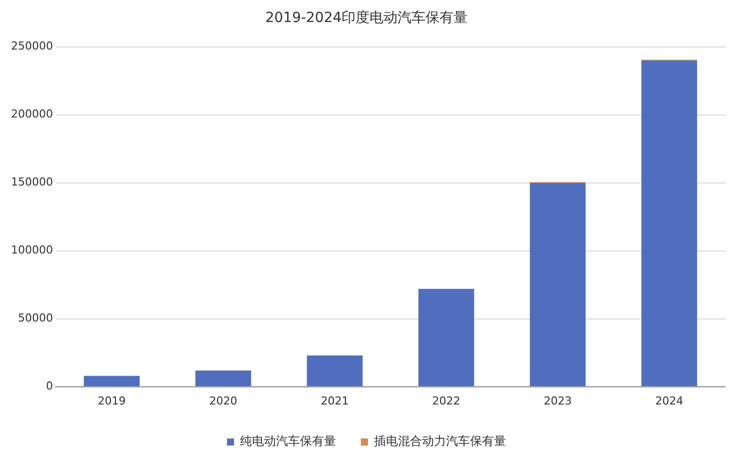 The height and width of the screenshot is (462, 739). I want to click on y-tick-label: 250000, so click(31, 46).